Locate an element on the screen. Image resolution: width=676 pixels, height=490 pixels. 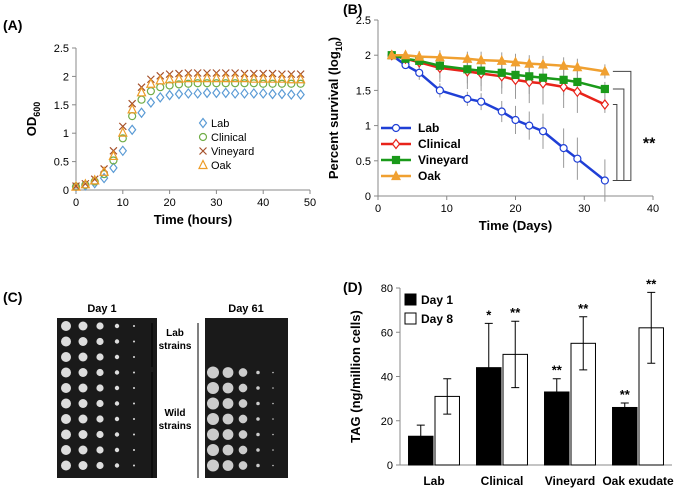
x-tick-label: 40 is located at coordinates (653, 209).